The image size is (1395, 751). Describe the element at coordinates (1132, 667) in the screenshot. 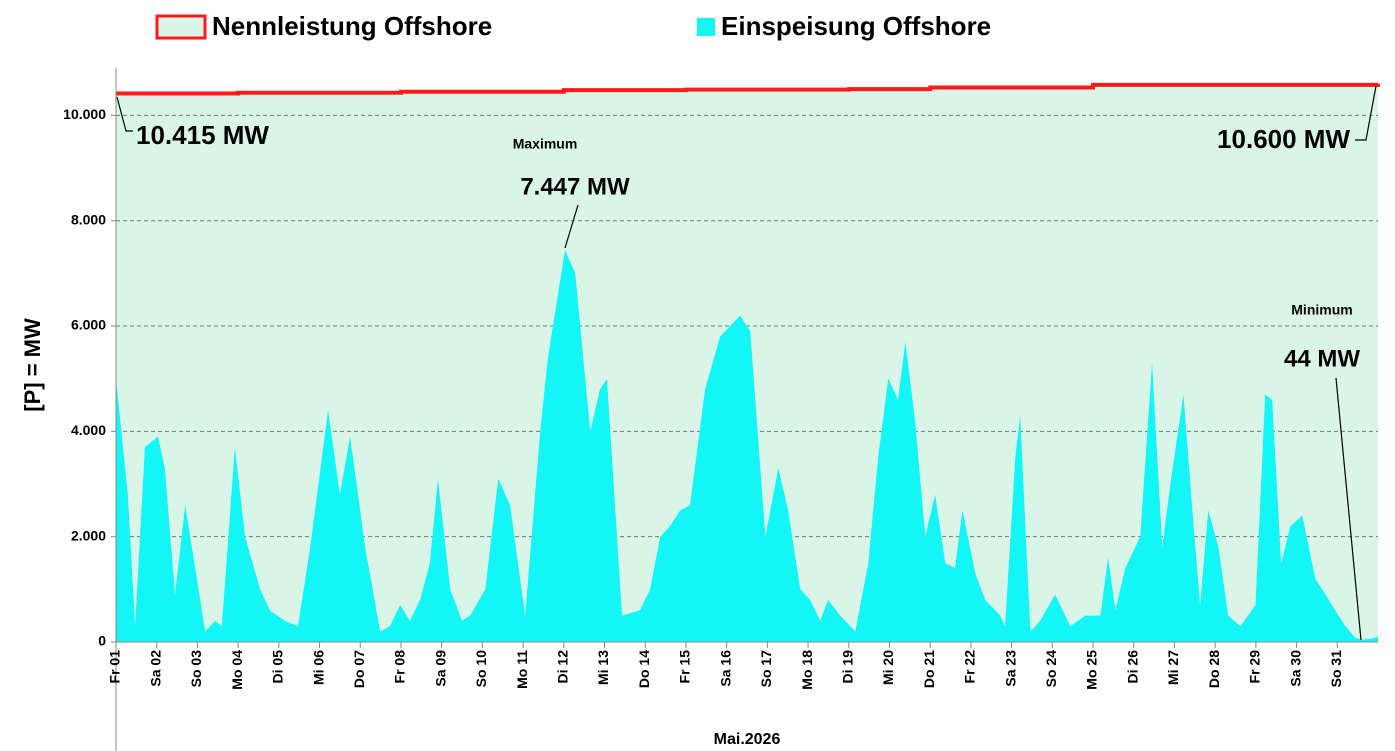

I see `x-tick-label: Di 26` at that location.